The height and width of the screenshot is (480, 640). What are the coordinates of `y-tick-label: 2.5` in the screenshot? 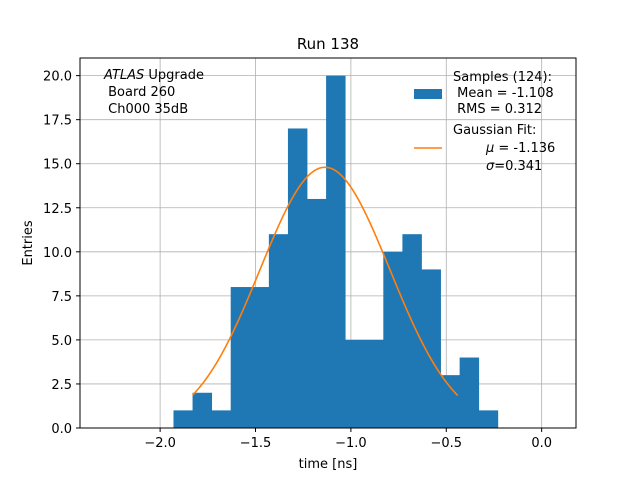 It's located at (61, 385).